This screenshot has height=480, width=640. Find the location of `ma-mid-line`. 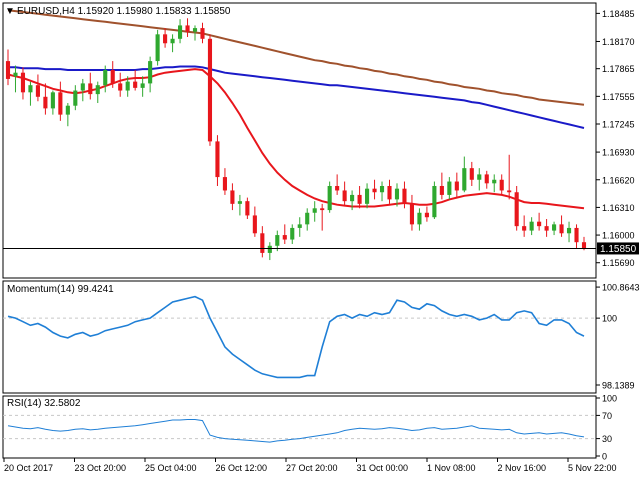

ma-mid-line is located at coordinates (296, 97).